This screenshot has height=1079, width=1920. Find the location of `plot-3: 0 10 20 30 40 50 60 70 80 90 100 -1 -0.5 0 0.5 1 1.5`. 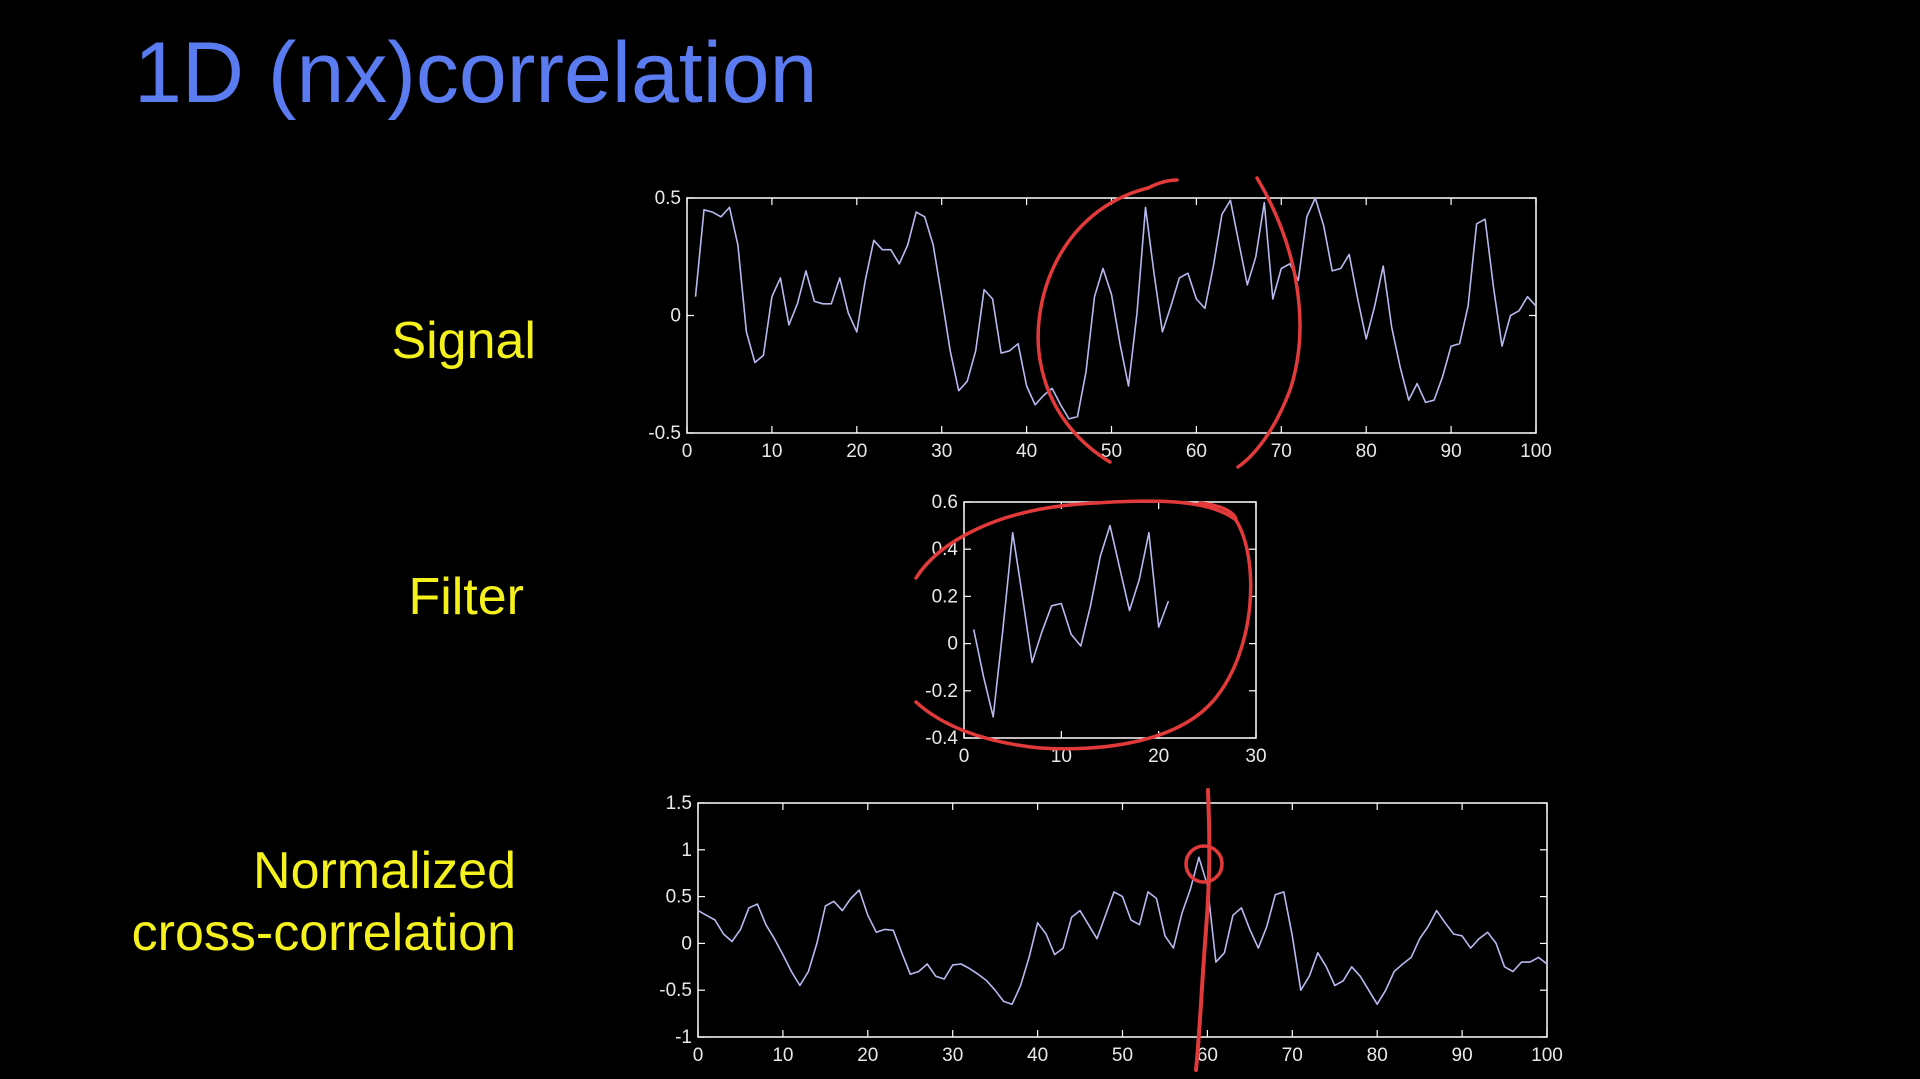

plot-3: 0 10 20 30 40 50 60 70 80 90 100 -1 -0.5 0 0.5 1 1.5 is located at coordinates (1111, 929).